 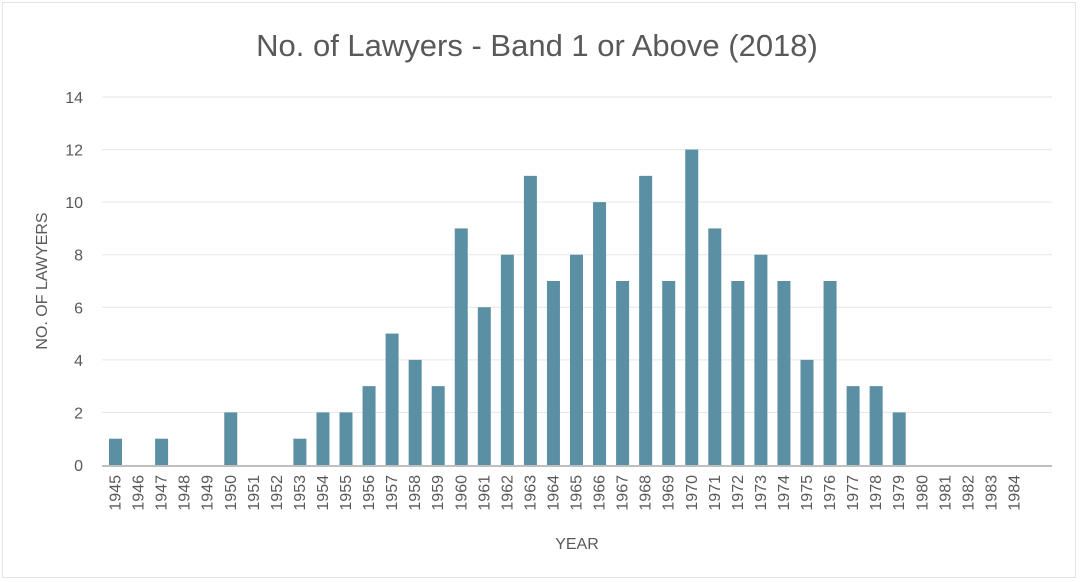 What do you see at coordinates (323, 493) in the screenshot?
I see `x-tick-label: 1954` at bounding box center [323, 493].